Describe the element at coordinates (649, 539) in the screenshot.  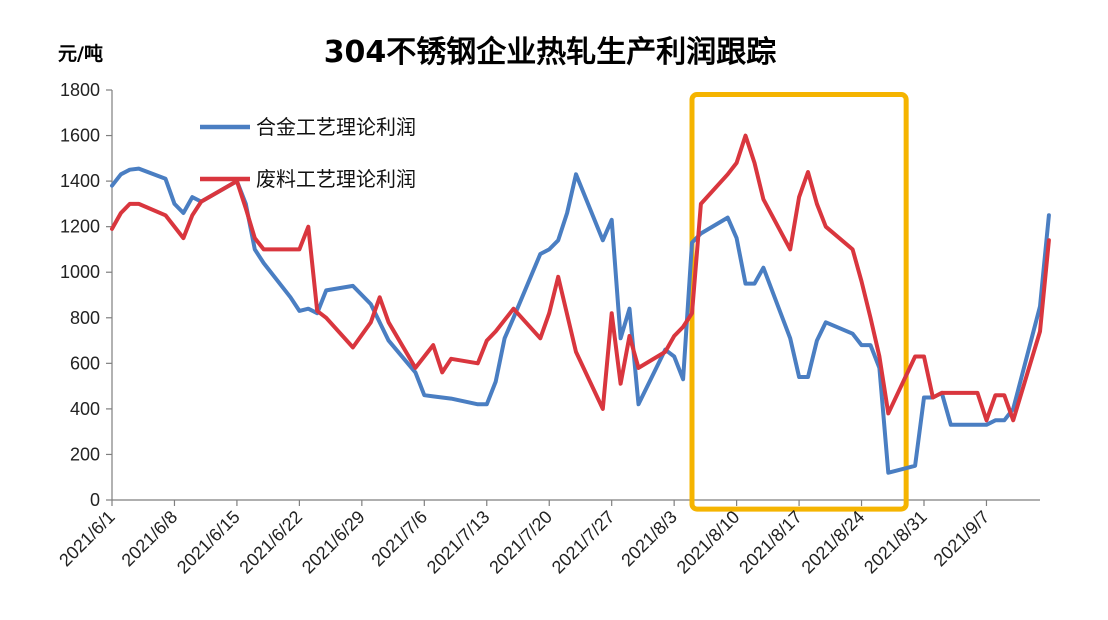
I see `x-tick-label: 2021/8/3` at that location.